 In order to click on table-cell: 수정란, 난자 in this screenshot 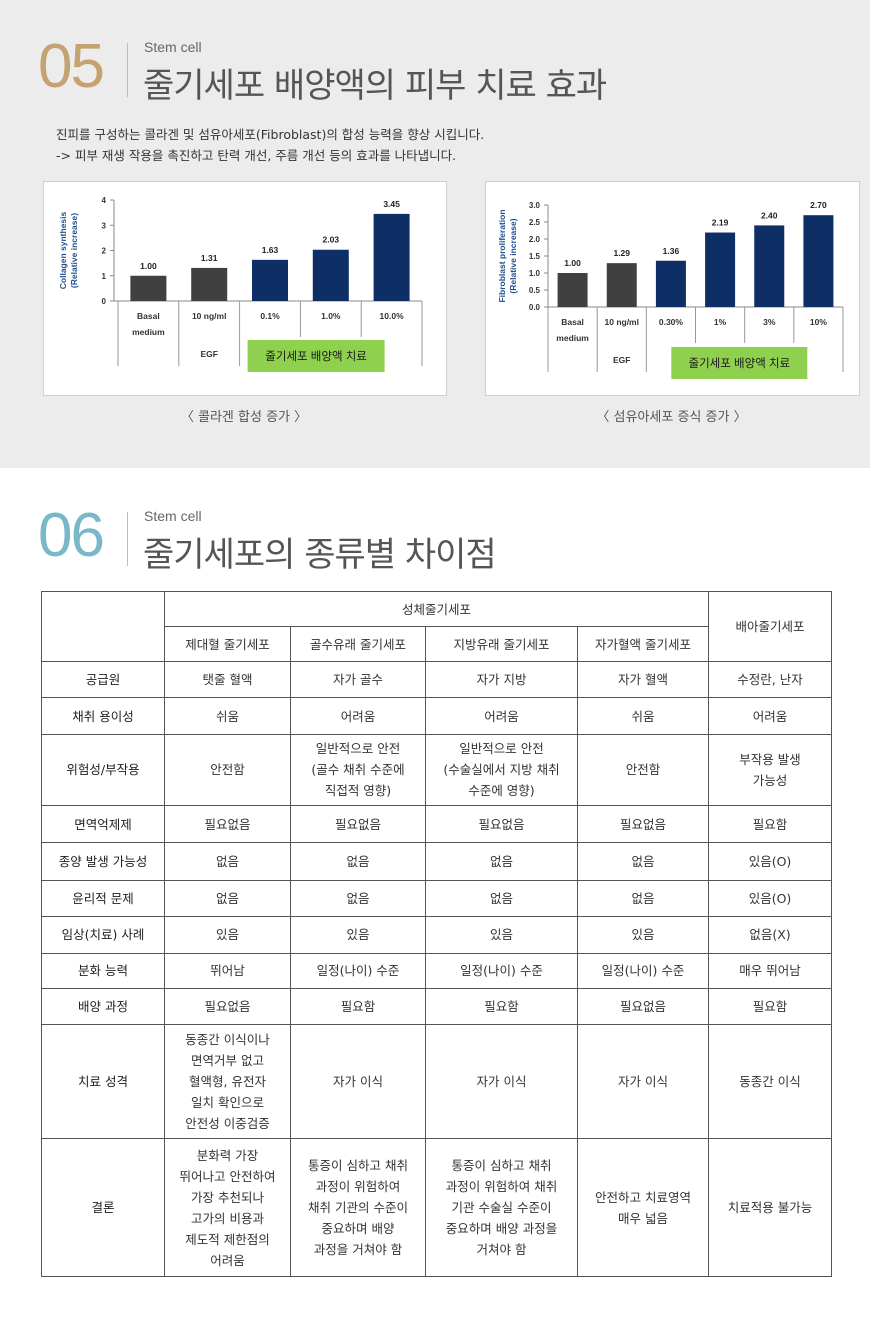, I will do `click(770, 680)`.